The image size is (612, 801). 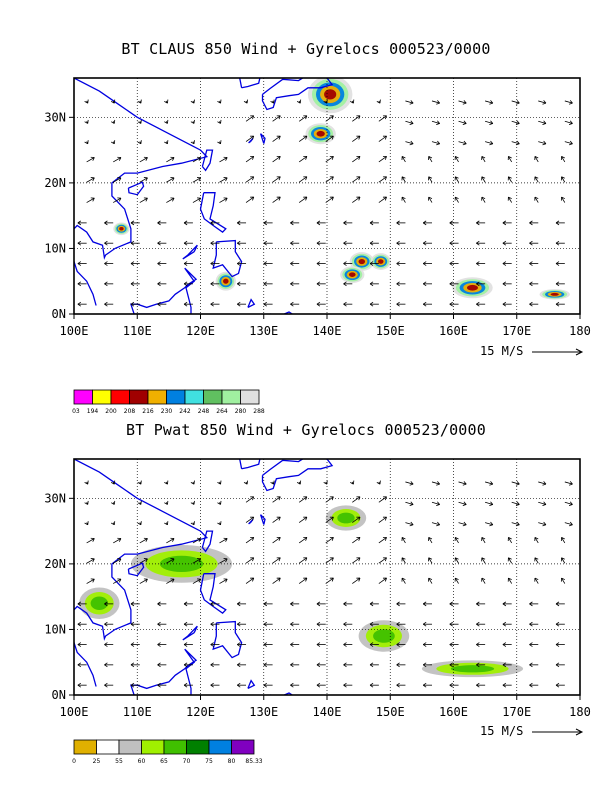 I want to click on colorbar-label: 264, so click(x=222, y=411).